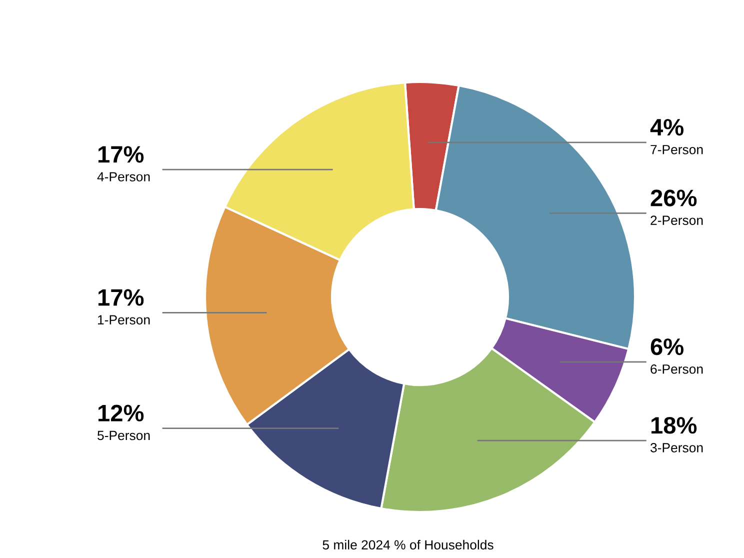  Describe the element at coordinates (667, 127) in the screenshot. I see `data-label: 4%` at that location.